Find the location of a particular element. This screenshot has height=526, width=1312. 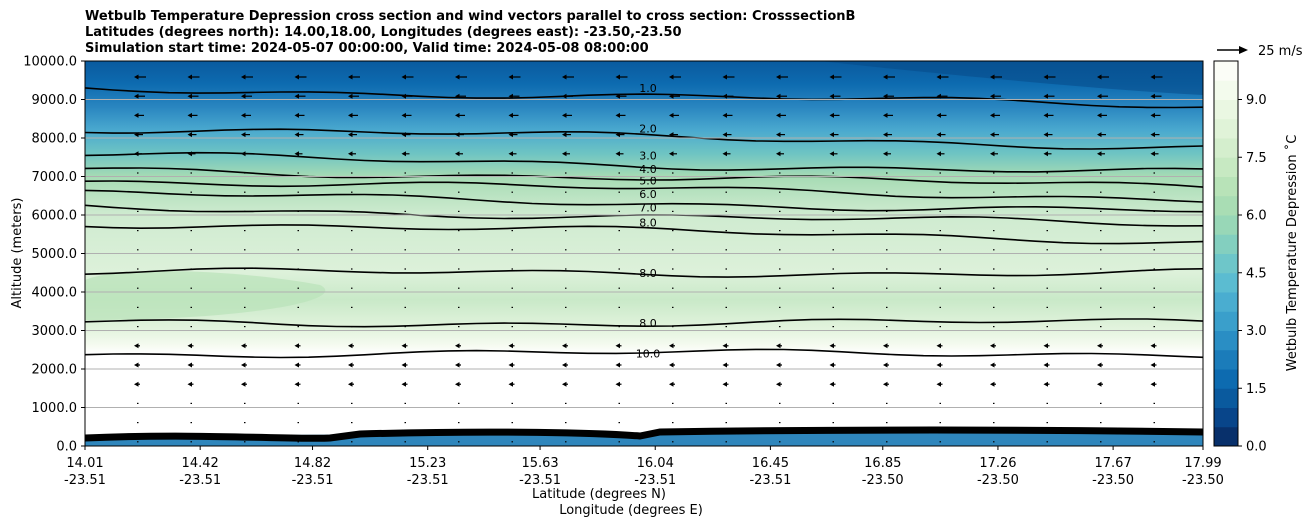

contour-line-4.0 is located at coordinates (644, 177).